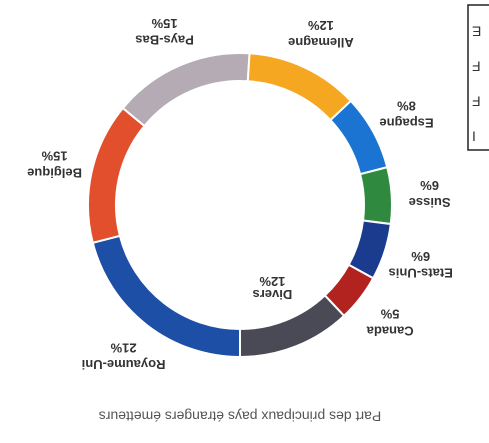  Describe the element at coordinates (123, 347) in the screenshot. I see `segment-value: 21%` at that location.